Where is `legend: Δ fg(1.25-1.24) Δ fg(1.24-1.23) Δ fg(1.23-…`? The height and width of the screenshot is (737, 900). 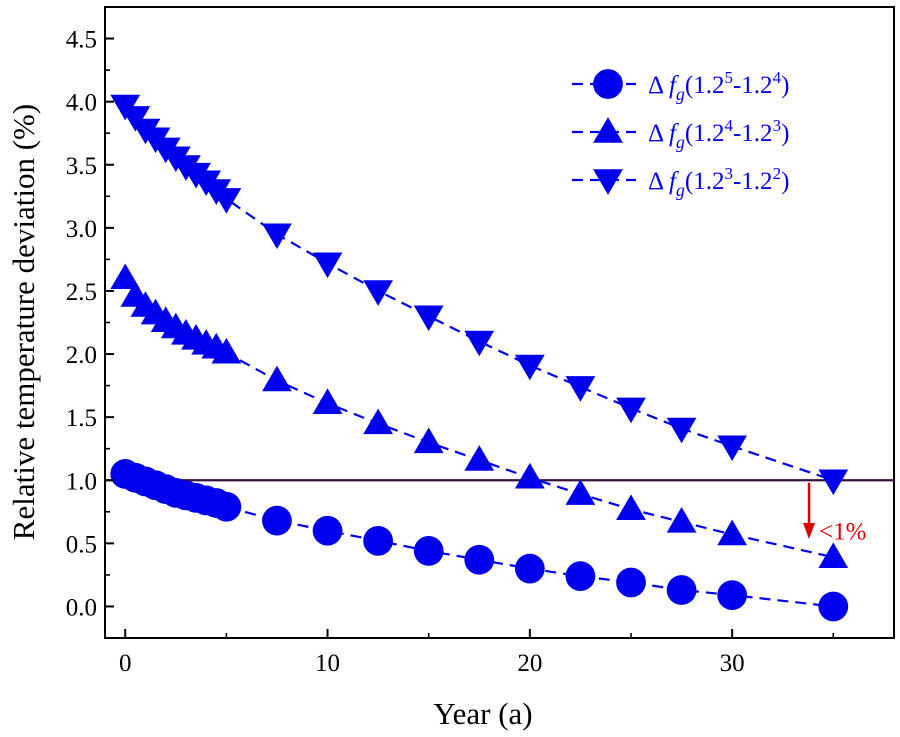 legend: Δ fg(1.25-1.24) Δ fg(1.24-1.23) Δ fg(1.23-… is located at coordinates (680, 134).